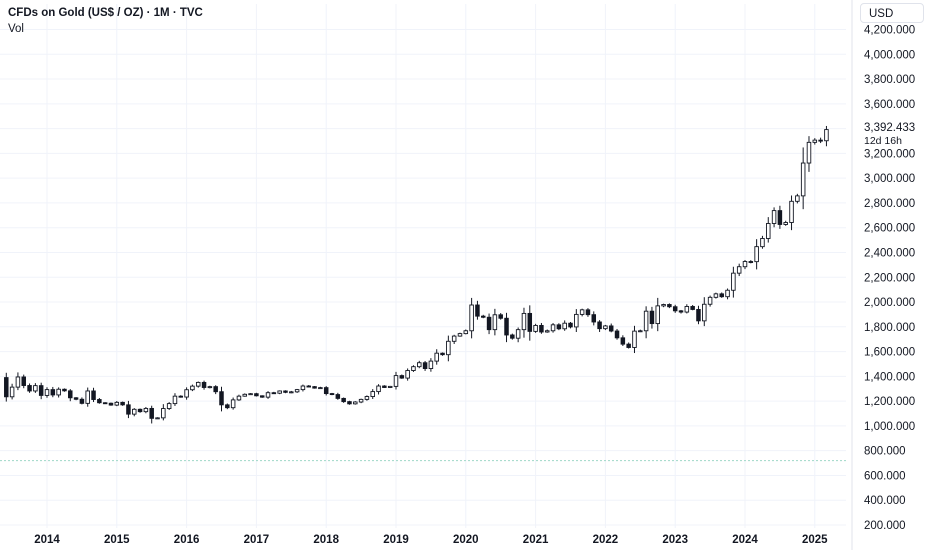 The width and height of the screenshot is (932, 550). Describe the element at coordinates (47, 540) in the screenshot. I see `x-tick-label: 2014` at that location.